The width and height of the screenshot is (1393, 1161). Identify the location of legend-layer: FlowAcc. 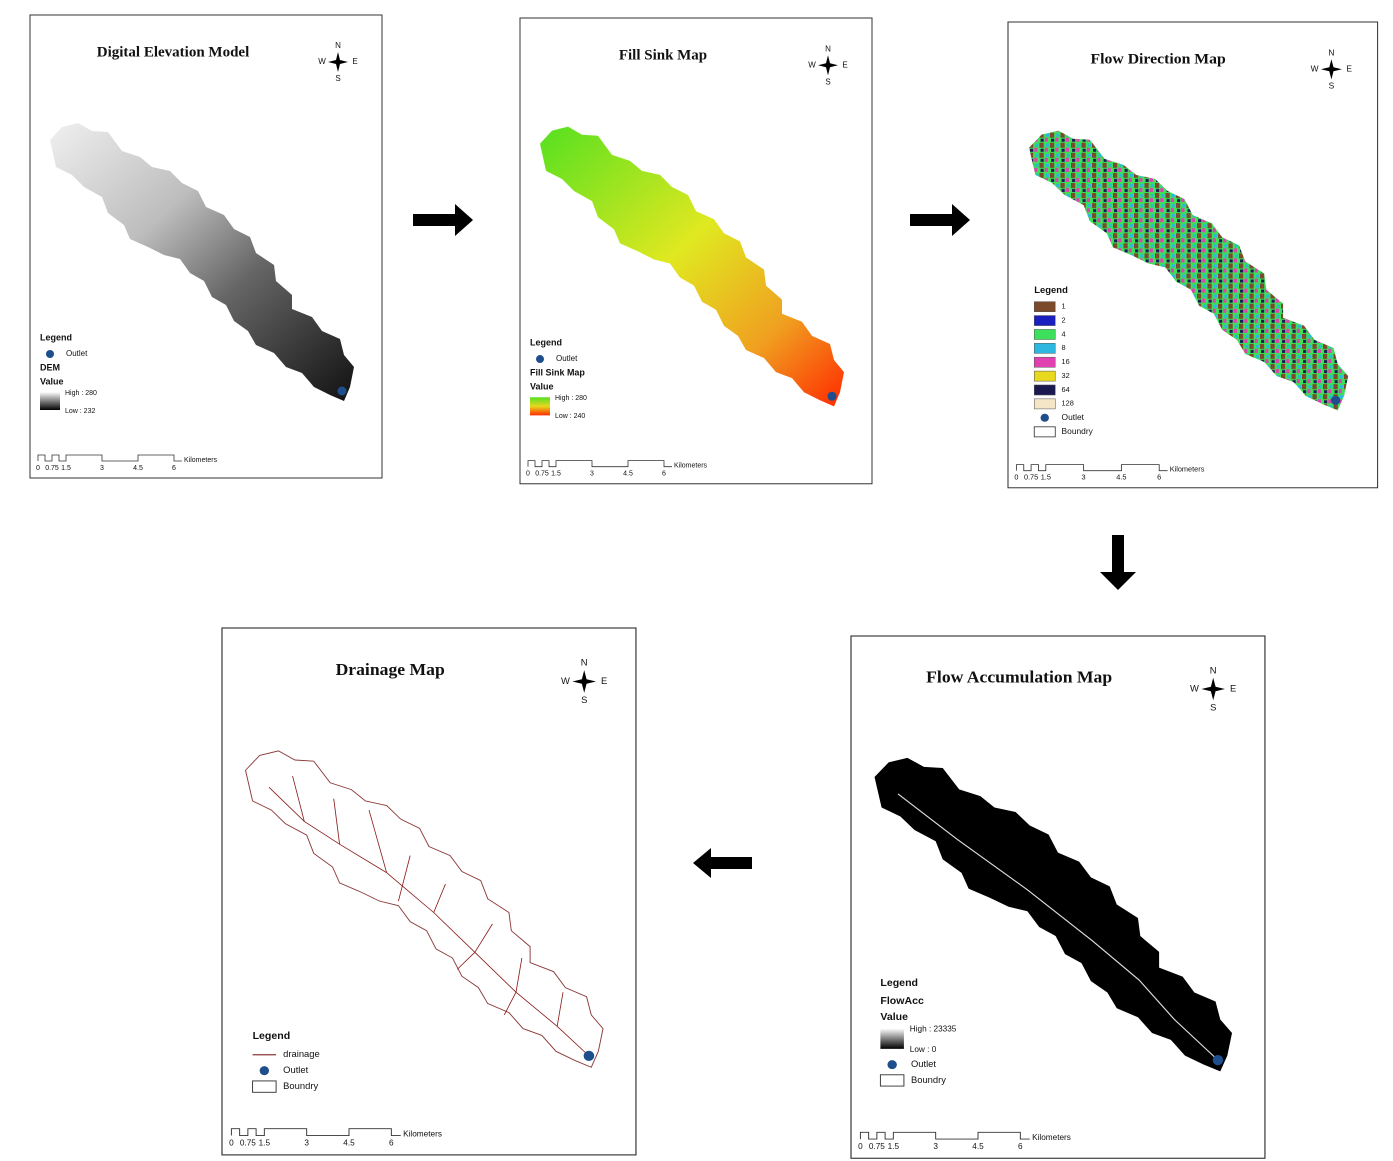
(902, 1001).